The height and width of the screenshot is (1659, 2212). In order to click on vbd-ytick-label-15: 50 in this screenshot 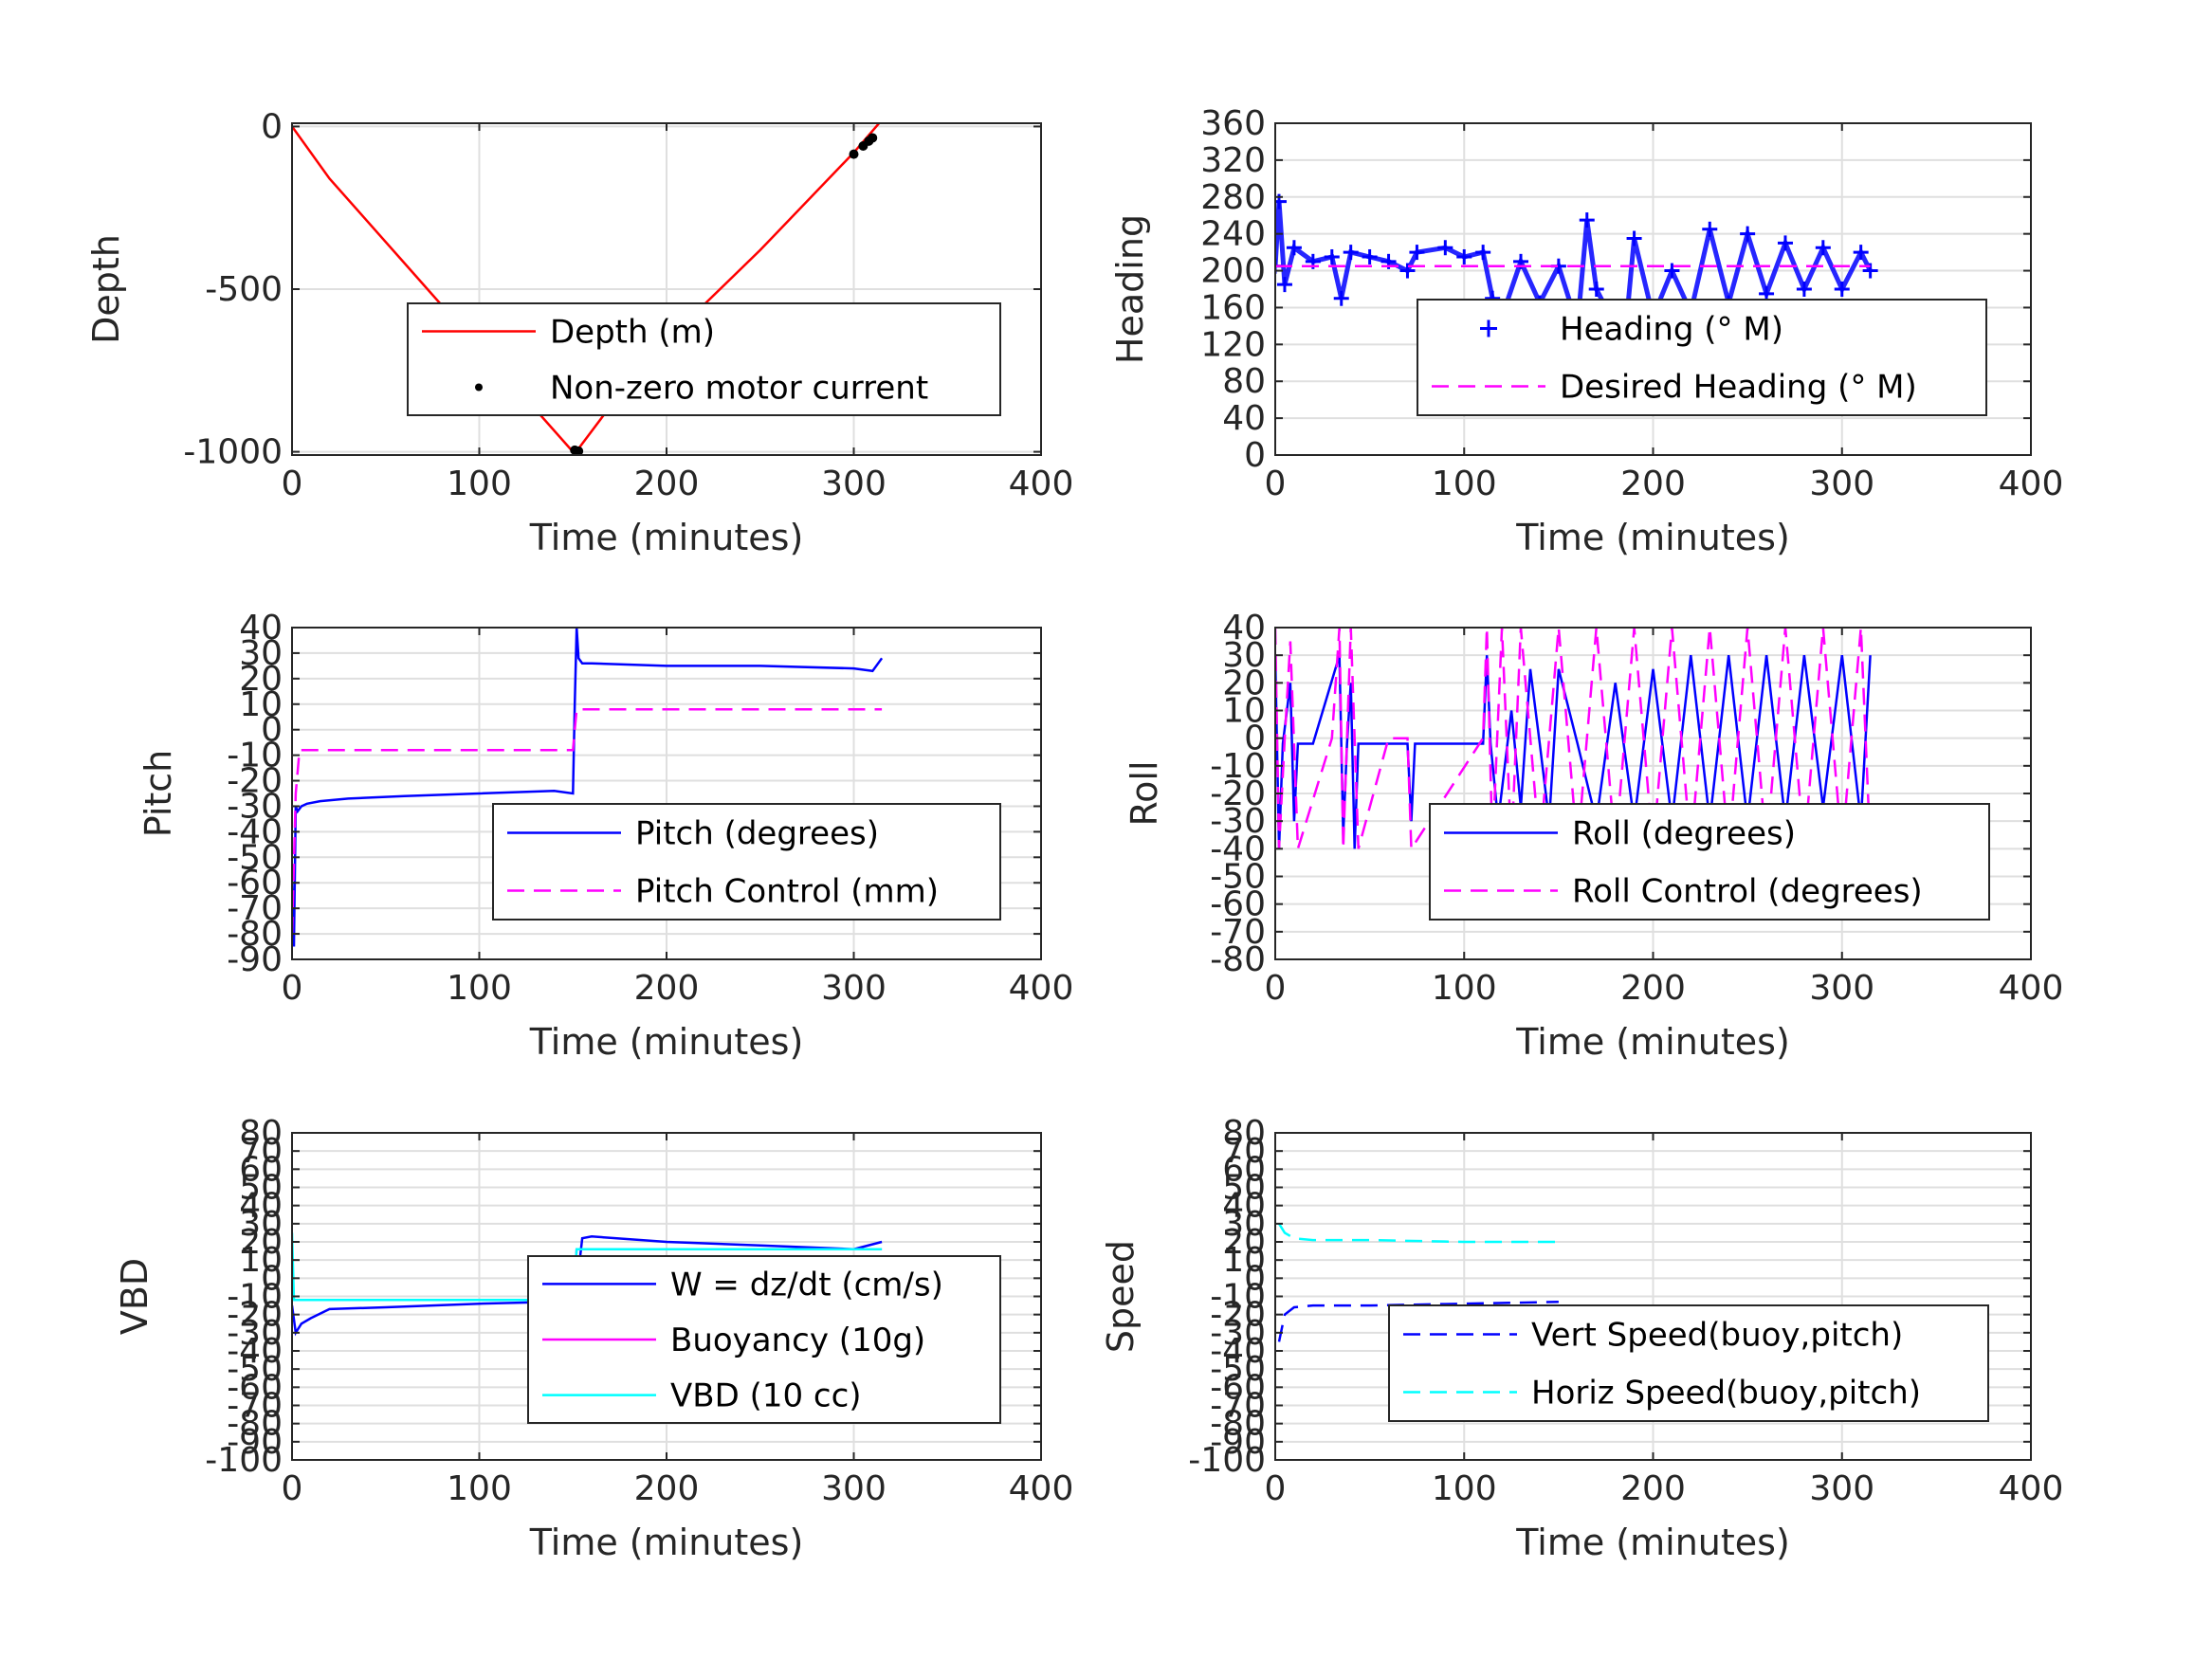, I will do `click(261, 1188)`.